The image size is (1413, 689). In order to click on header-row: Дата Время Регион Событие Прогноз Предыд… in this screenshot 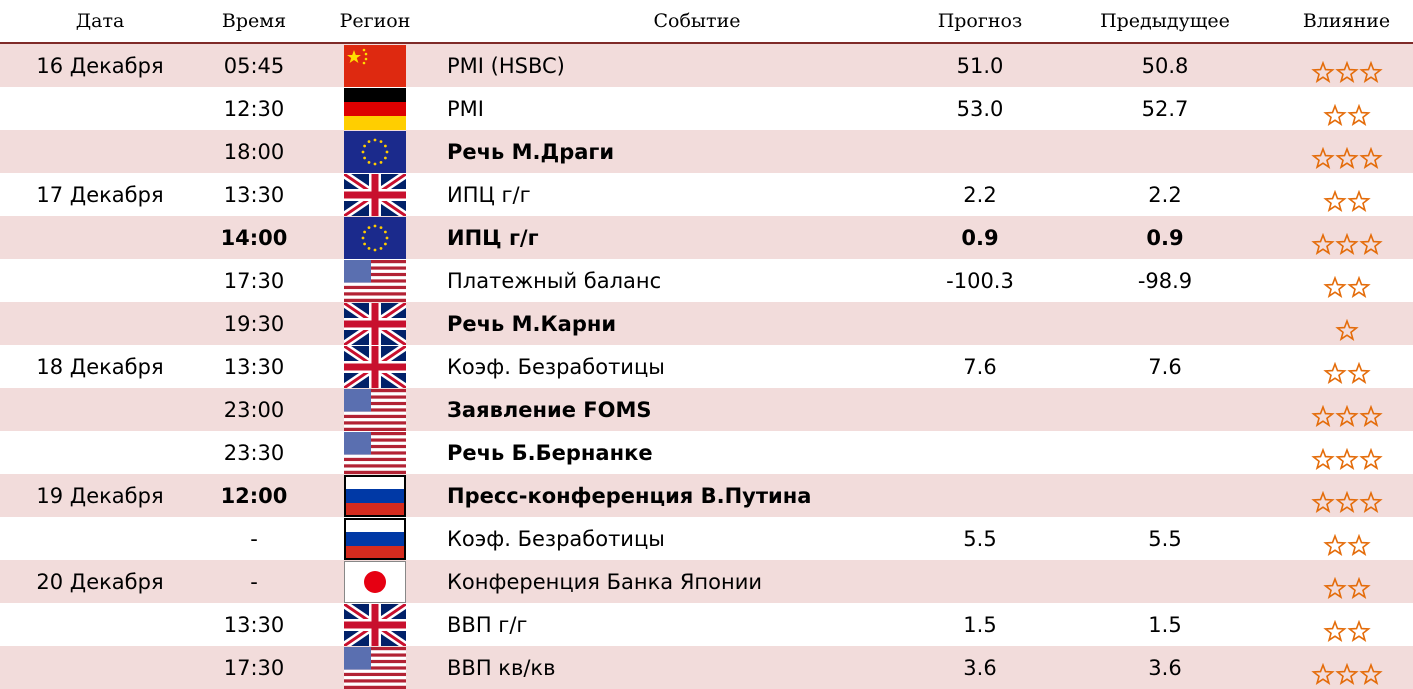, I will do `click(706, 22)`.